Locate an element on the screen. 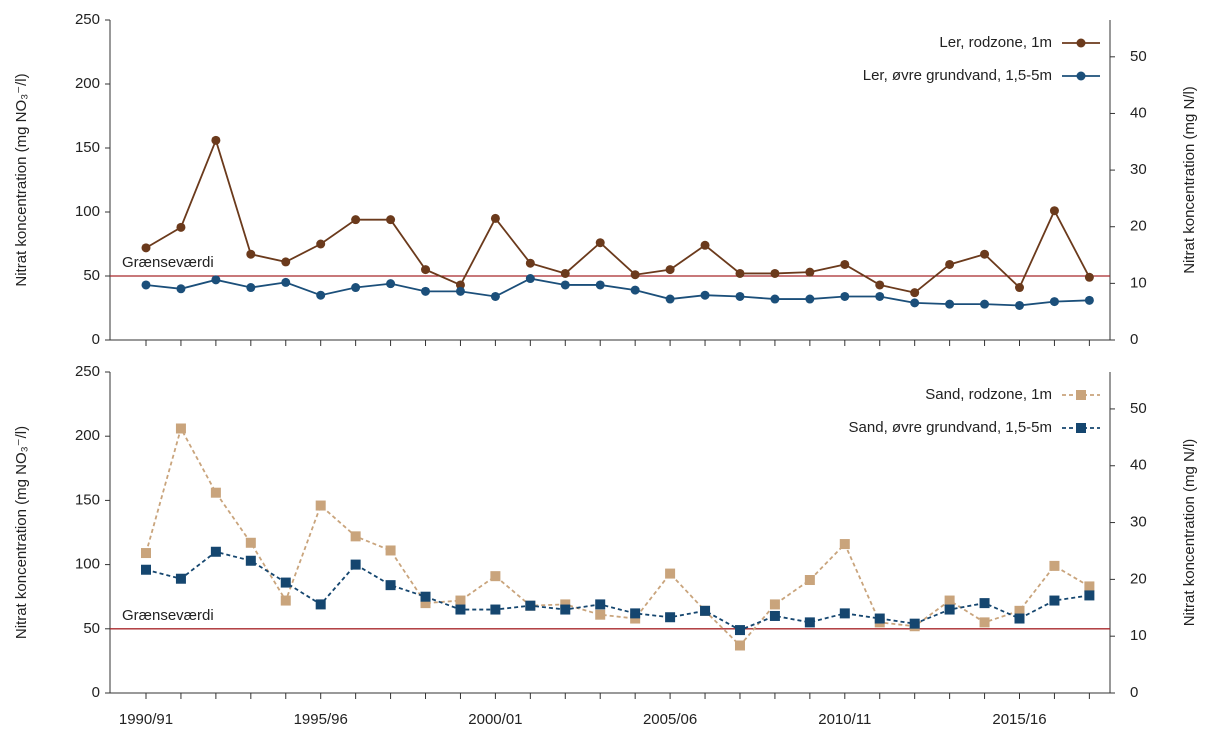 This screenshot has width=1206, height=744. x-tick-label: 2000/01 is located at coordinates (495, 719).